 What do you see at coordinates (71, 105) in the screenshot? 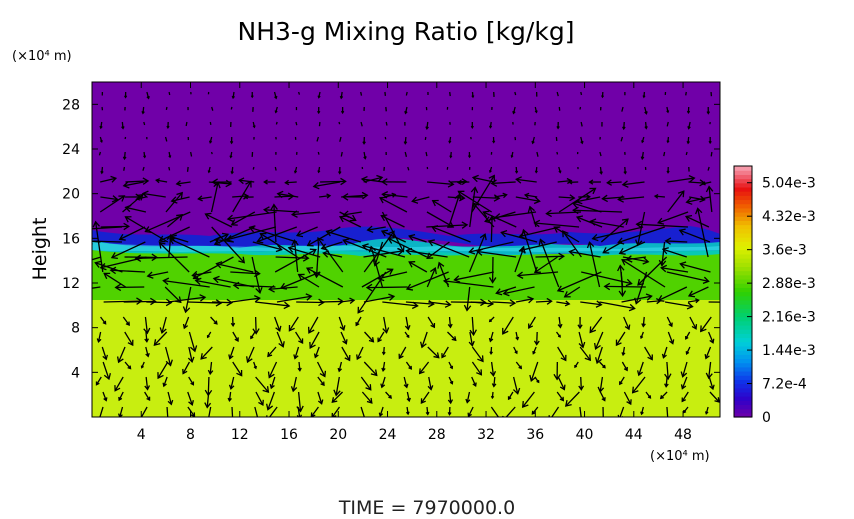
I see `y-tick-label-6: 28` at bounding box center [71, 105].